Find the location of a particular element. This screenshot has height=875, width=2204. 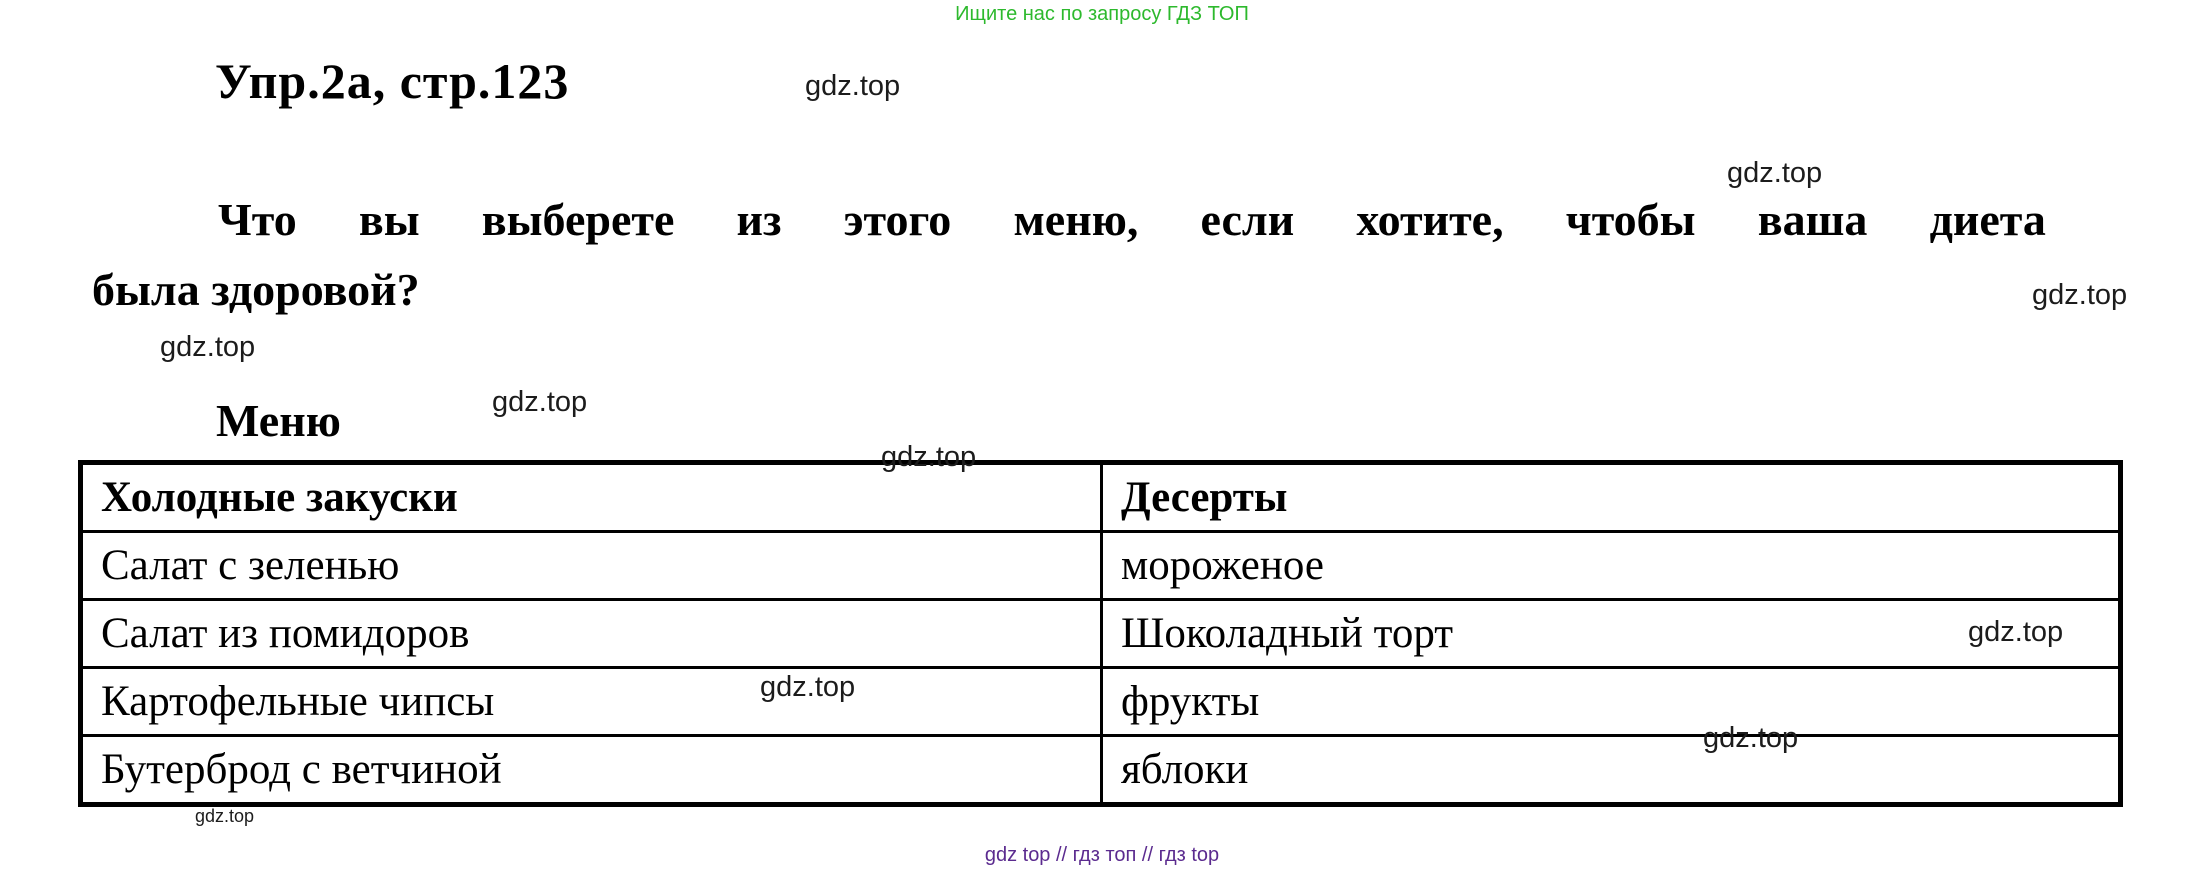

table-cell: Картофельные чипсы is located at coordinates (591, 701).